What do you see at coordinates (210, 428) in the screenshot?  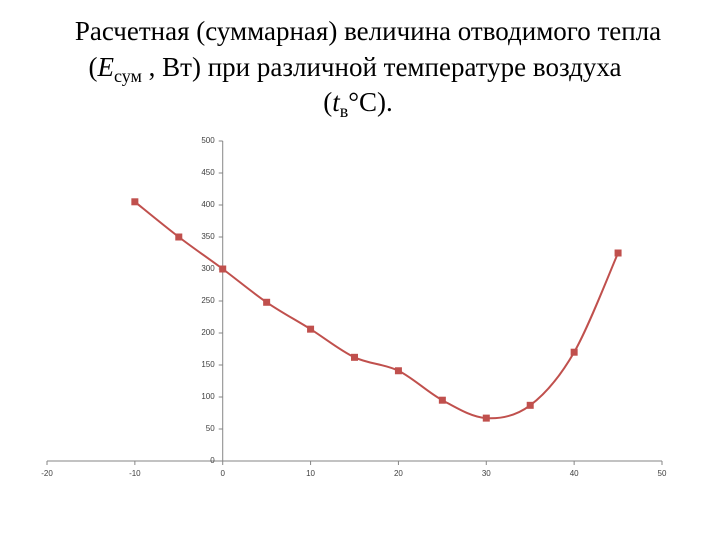 I see `y-tick-label: 50` at bounding box center [210, 428].